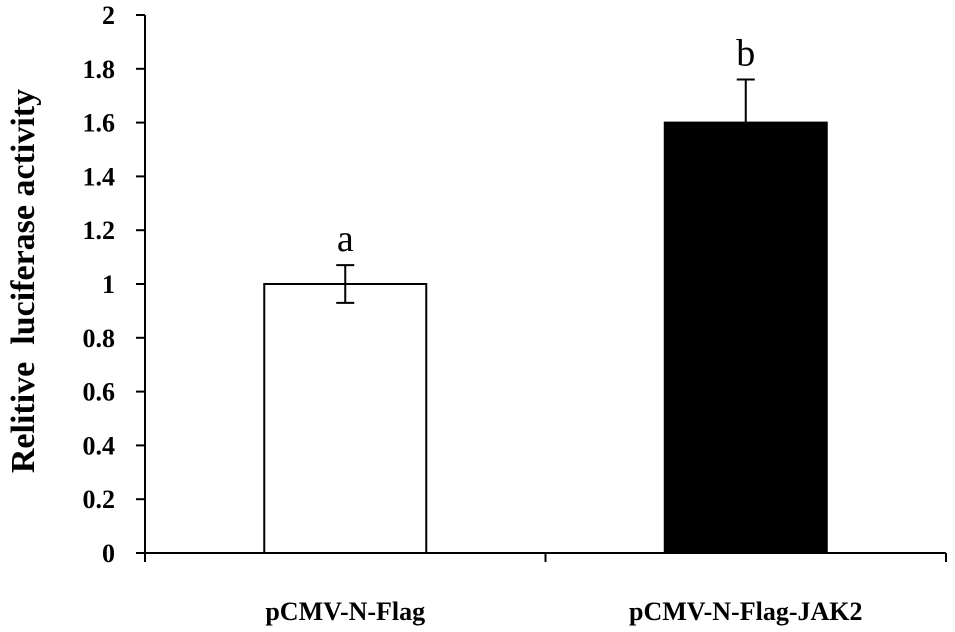 This screenshot has height=632, width=955. Describe the element at coordinates (345, 239) in the screenshot. I see `significance-label-1: a` at that location.